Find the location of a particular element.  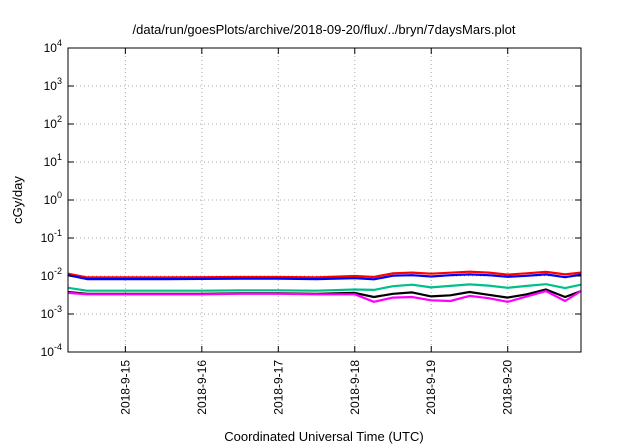

y-tick-label: 10⁴ is located at coordinates (53, 46).